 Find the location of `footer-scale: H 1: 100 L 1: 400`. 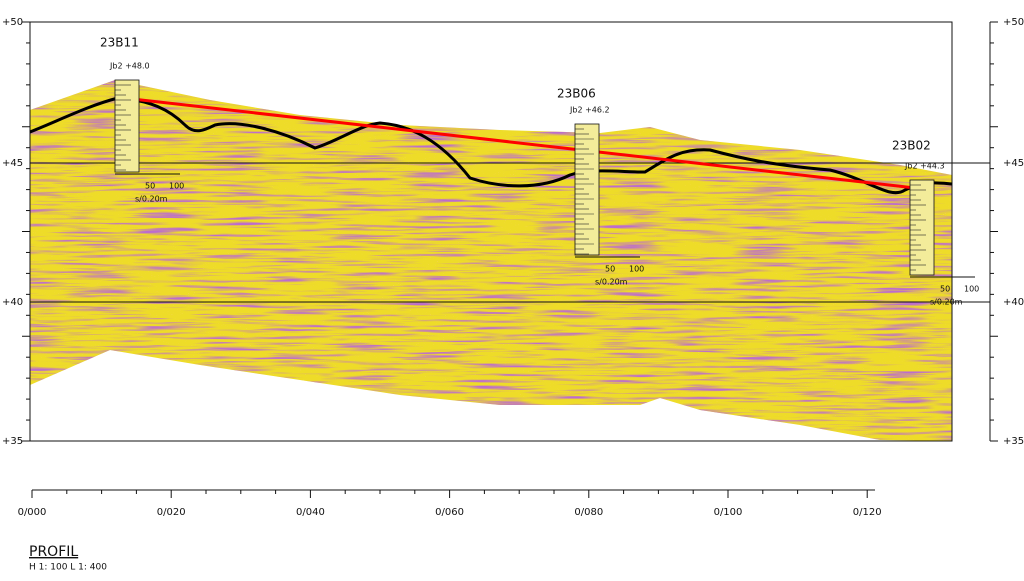

footer-scale: H 1: 100 L 1: 400 is located at coordinates (68, 568).